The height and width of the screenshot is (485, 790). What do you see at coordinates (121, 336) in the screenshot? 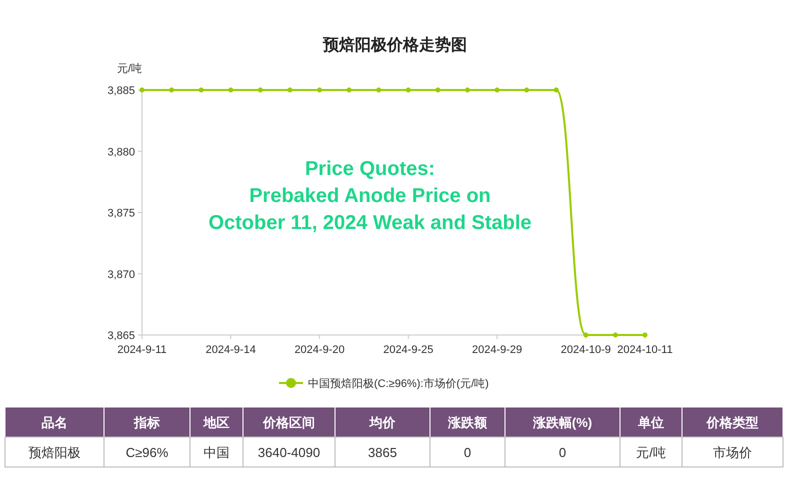
I see `y-tick-label: 3,865` at bounding box center [121, 336].